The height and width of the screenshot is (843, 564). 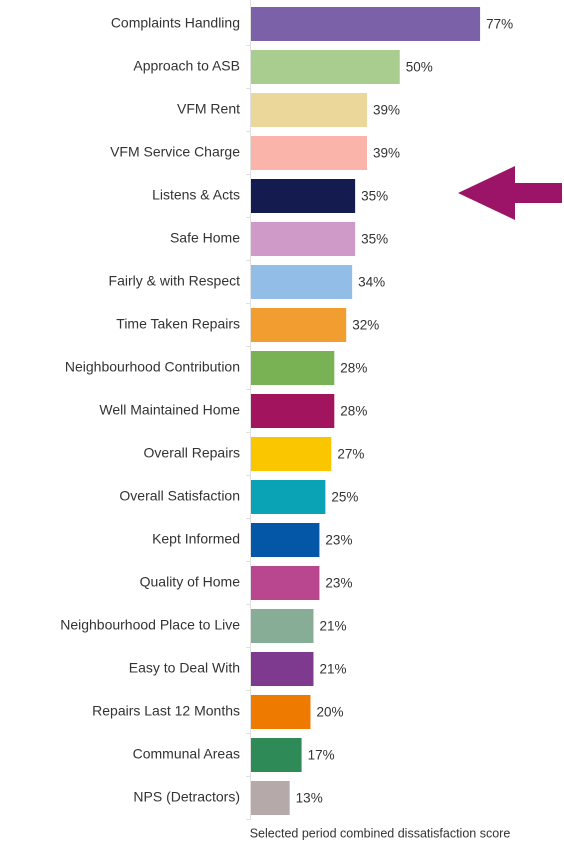 I want to click on category-label: Overall Repairs, so click(x=192, y=453).